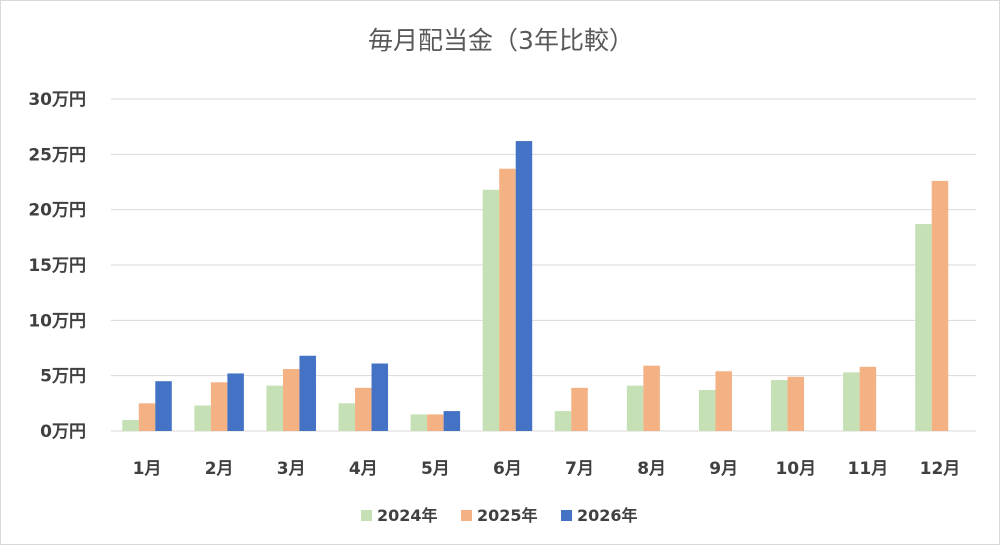 Image resolution: width=1000 pixels, height=546 pixels. I want to click on bar-2026年-3月, so click(307, 393).